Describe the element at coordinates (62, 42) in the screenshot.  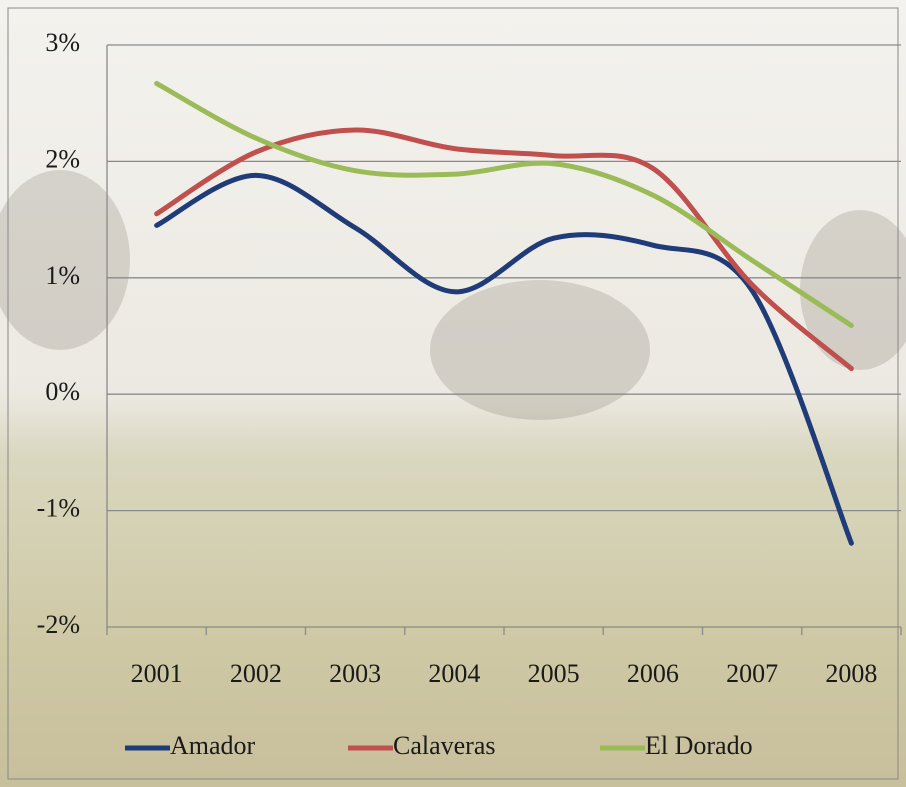
I see `y-tick-label: 3%` at that location.